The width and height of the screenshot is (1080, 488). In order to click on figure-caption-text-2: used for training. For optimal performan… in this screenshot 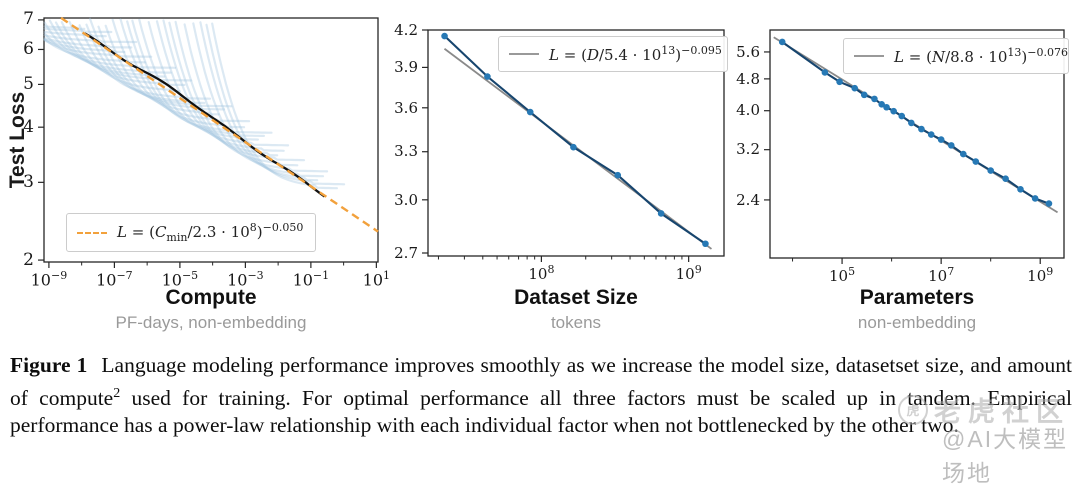, I will do `click(541, 411)`.